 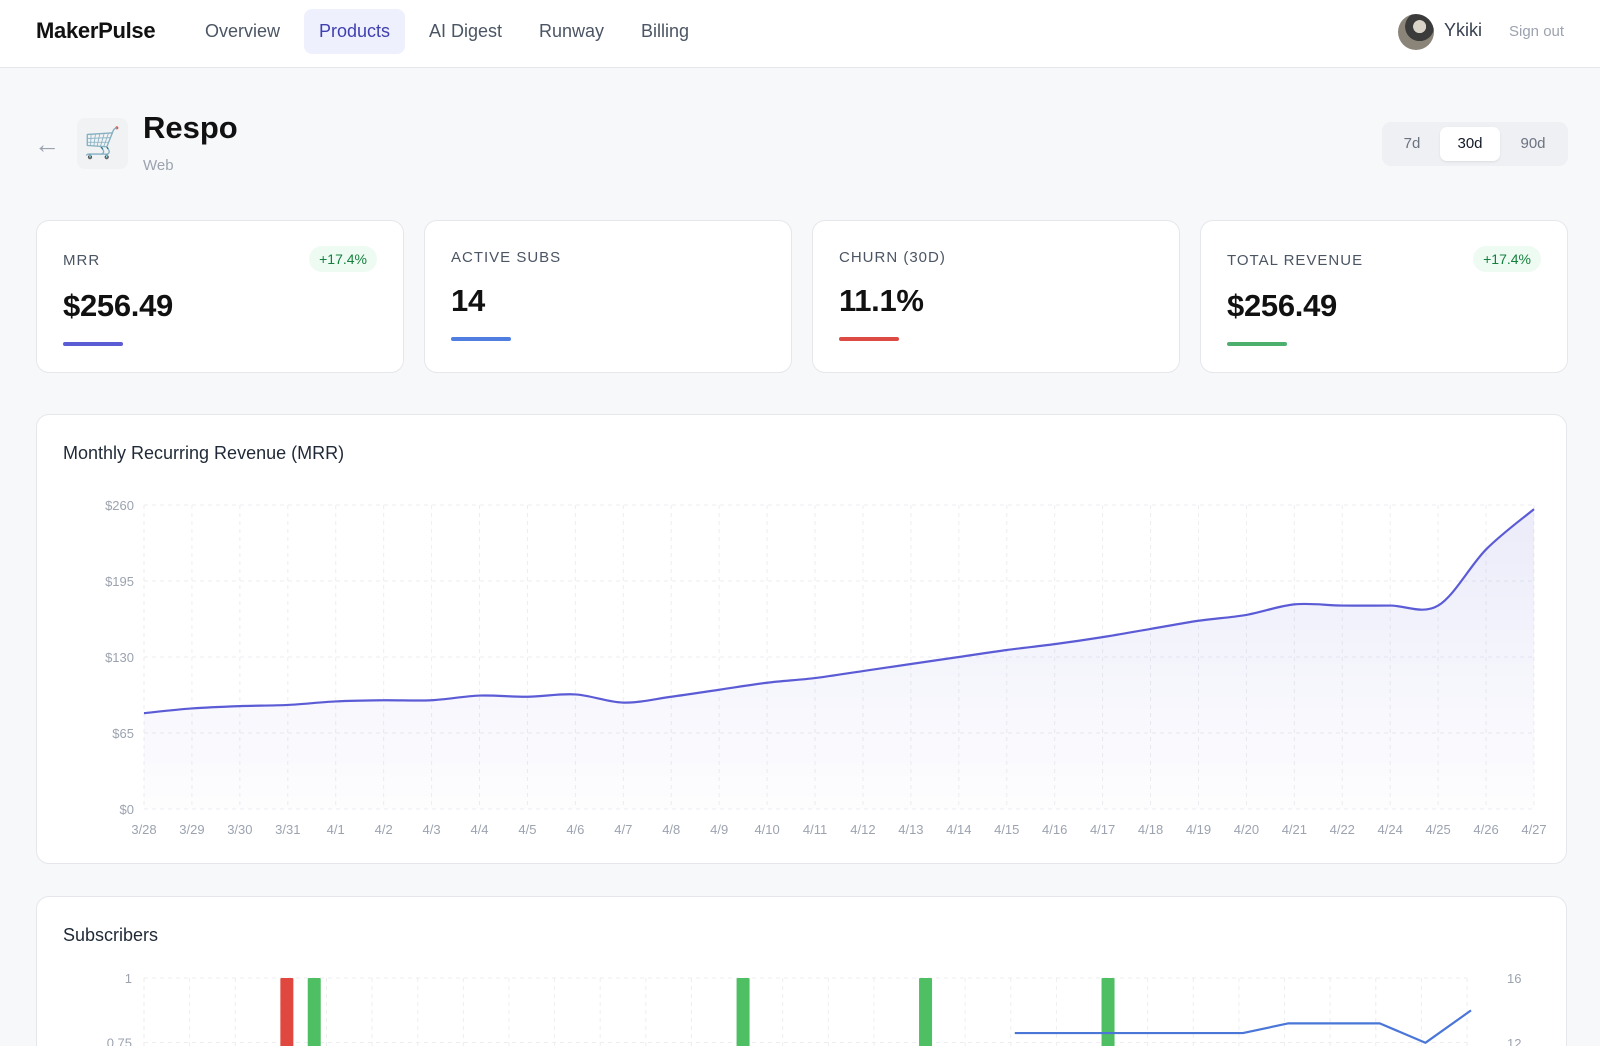 I want to click on x-tick-label: 4/26, so click(x=1485, y=829).